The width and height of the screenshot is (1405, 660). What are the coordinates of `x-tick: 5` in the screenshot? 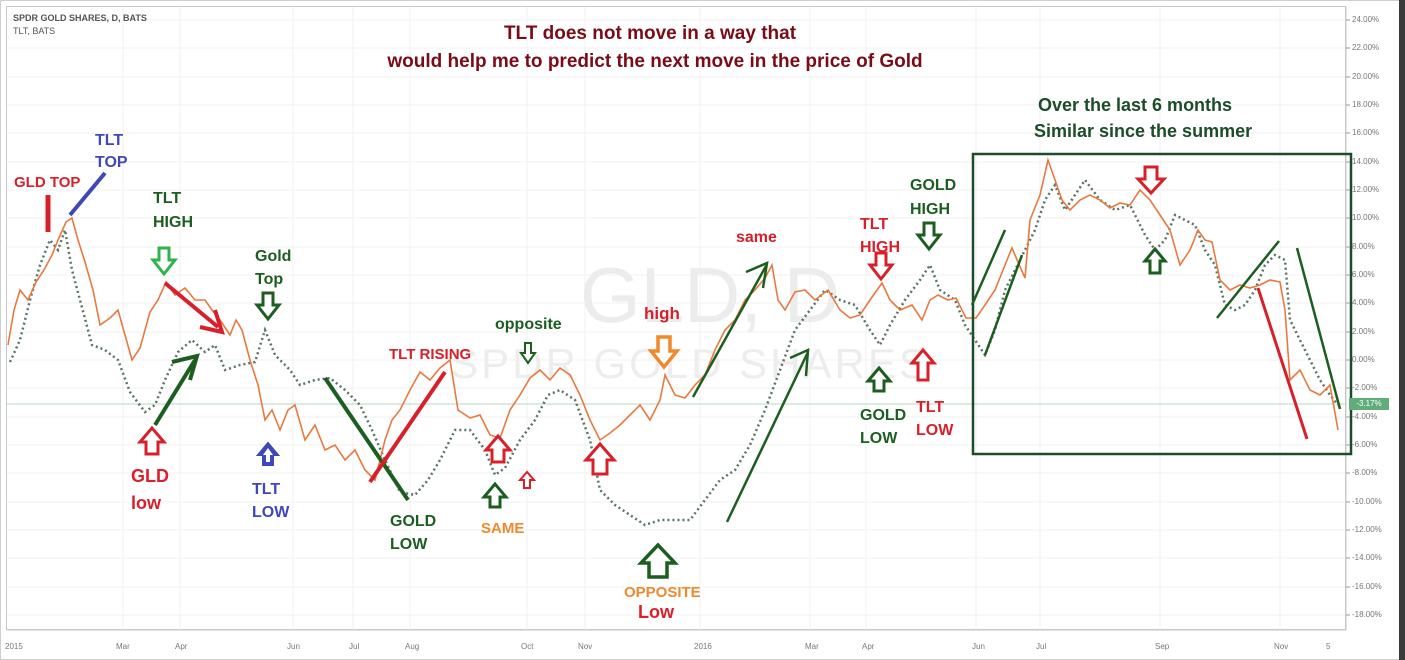 It's located at (1328, 646).